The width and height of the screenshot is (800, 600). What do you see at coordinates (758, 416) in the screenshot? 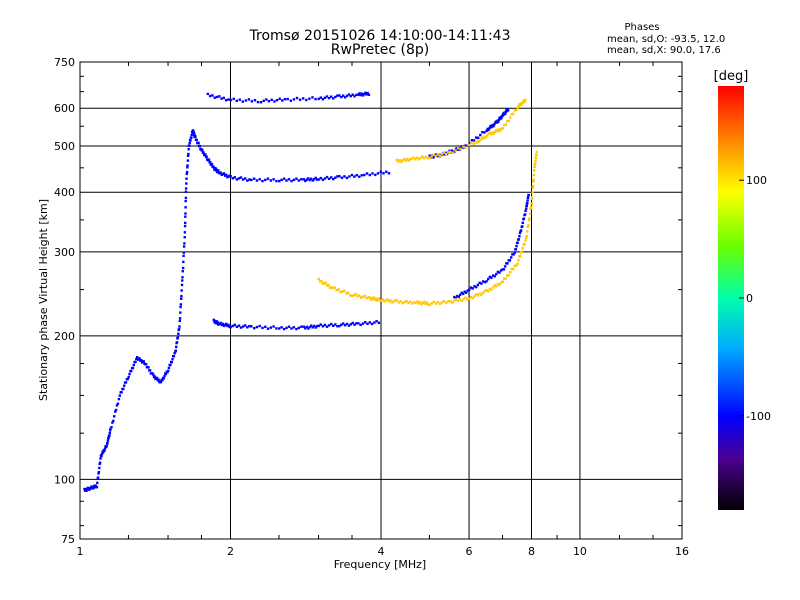
I see `colorbar-tick-label: -100` at bounding box center [758, 416].